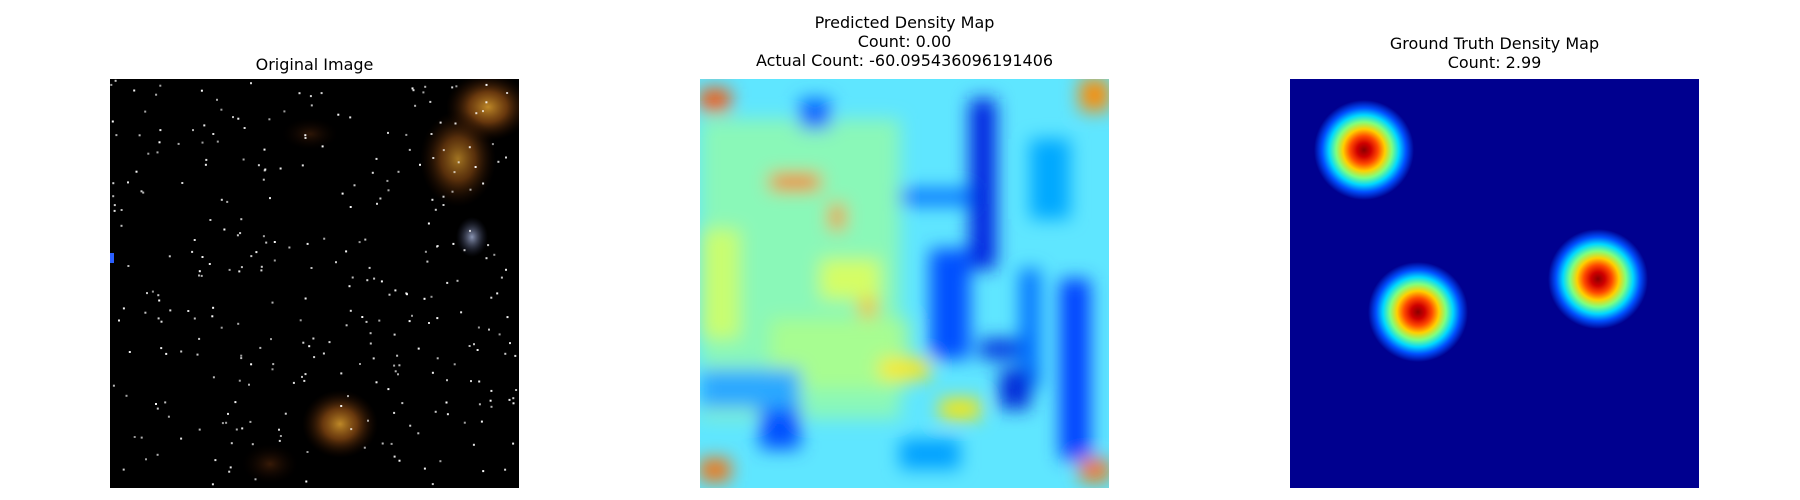 The height and width of the screenshot is (500, 1800). What do you see at coordinates (904, 22) in the screenshot?
I see `predicted-title-line1: Predicted Density Map` at bounding box center [904, 22].